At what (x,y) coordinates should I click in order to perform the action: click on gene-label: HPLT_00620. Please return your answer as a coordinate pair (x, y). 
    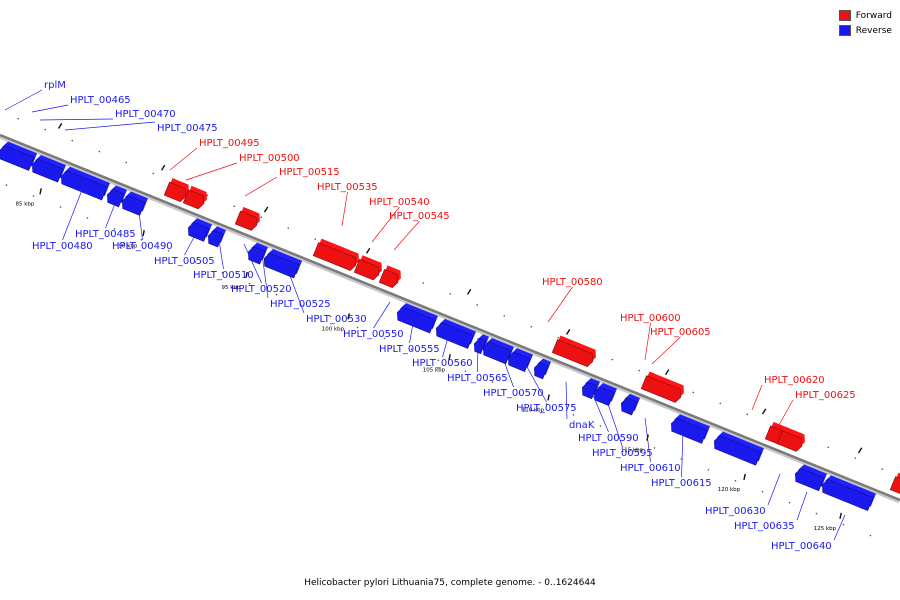
    Looking at the image, I should click on (794, 380).